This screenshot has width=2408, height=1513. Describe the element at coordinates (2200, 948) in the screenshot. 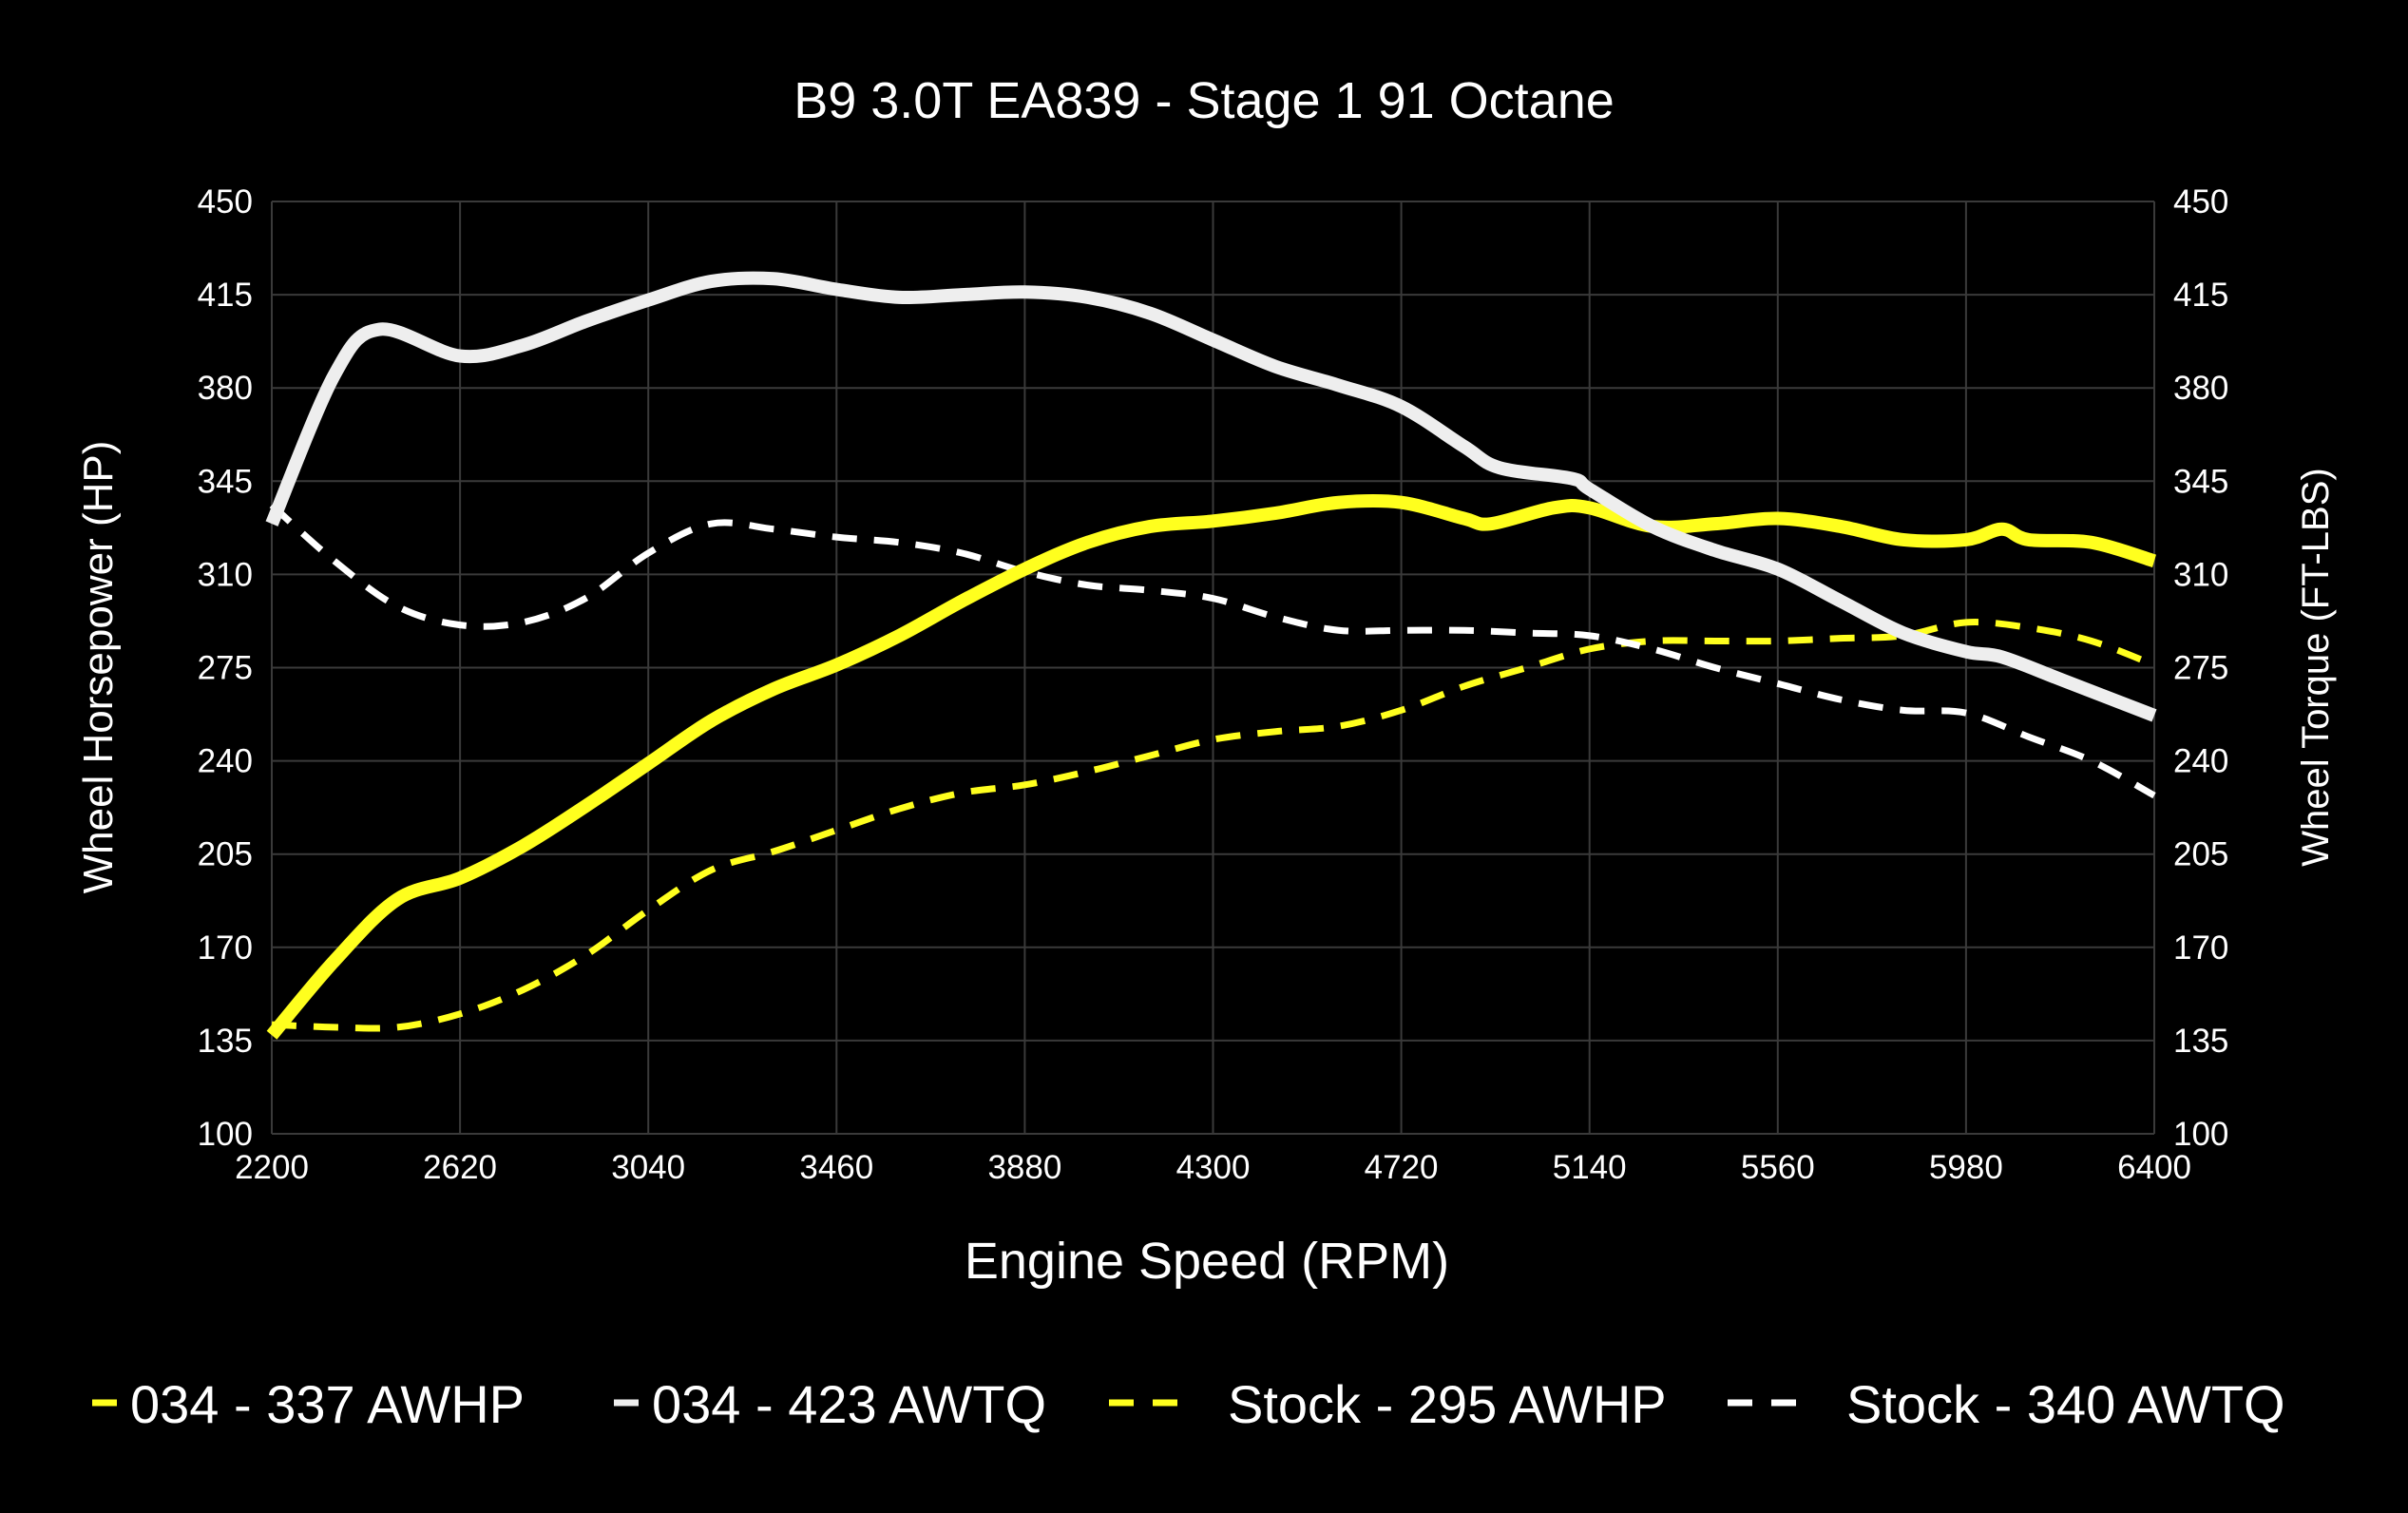

I see `y-tick-label-right: 170` at that location.